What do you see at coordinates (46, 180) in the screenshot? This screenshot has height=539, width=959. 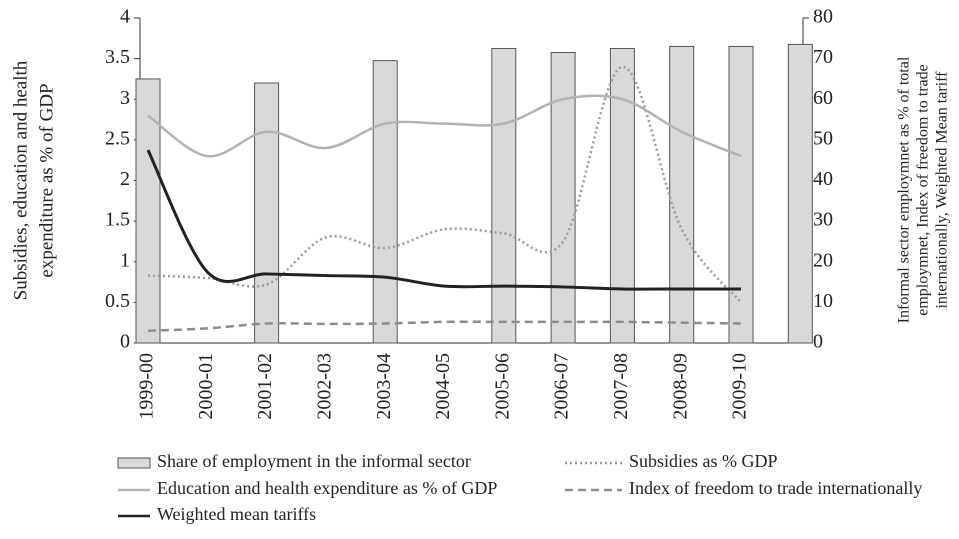 I see `y-axis-title: expenditure as % of GDP` at bounding box center [46, 180].